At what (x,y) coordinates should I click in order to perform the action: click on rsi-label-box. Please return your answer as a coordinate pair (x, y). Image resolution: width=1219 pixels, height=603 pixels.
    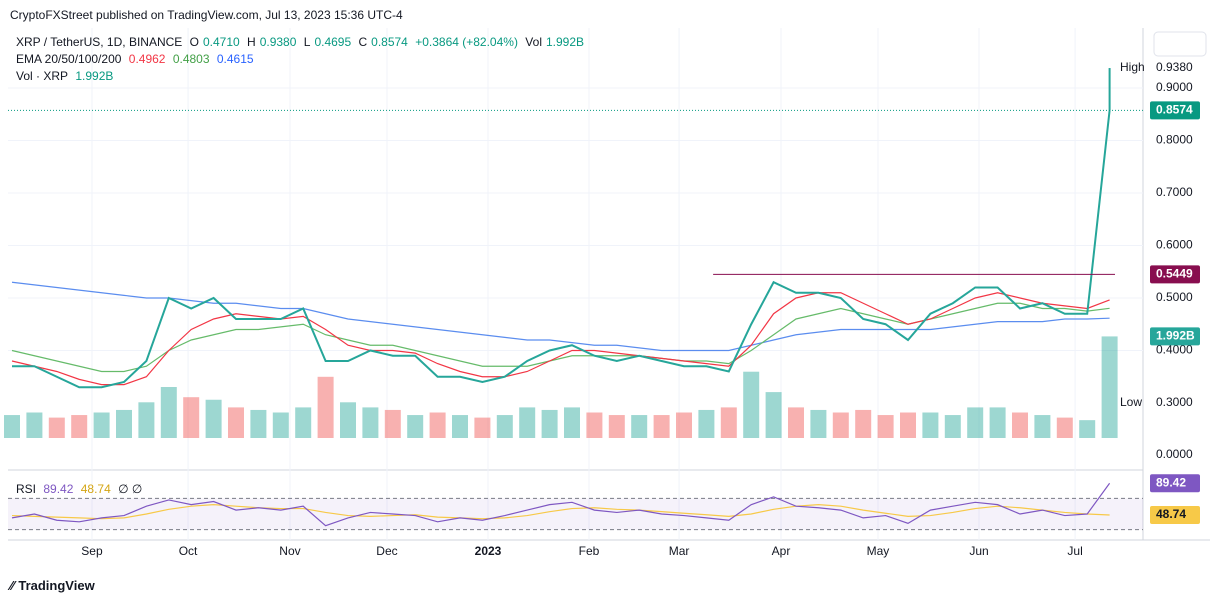
    Looking at the image, I should click on (1175, 514).